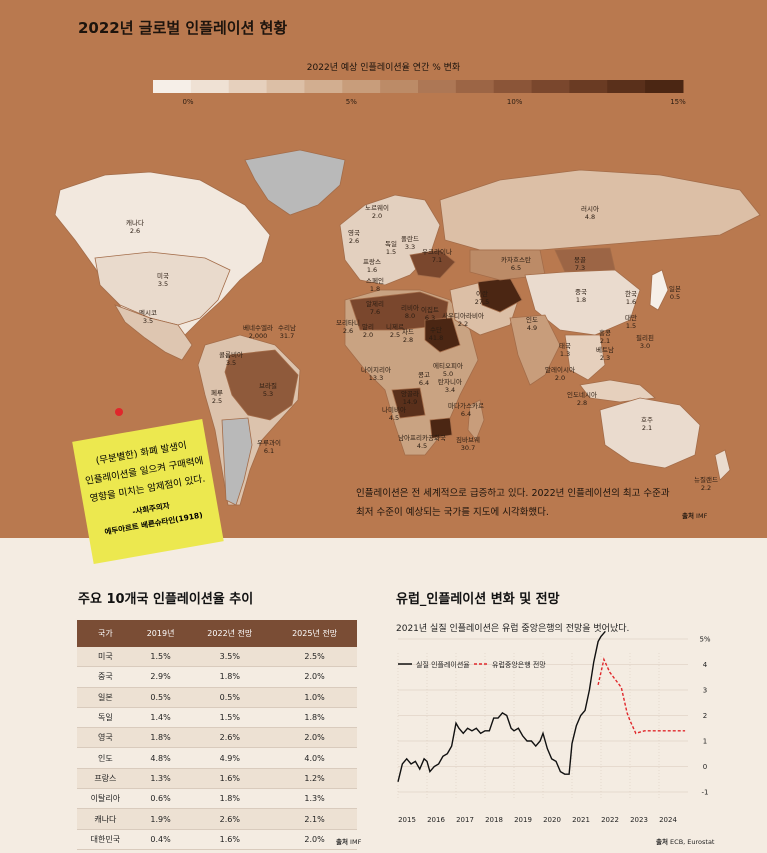  What do you see at coordinates (582, 394) in the screenshot?
I see `map-label-name: 인도네시아` at bounding box center [582, 394].